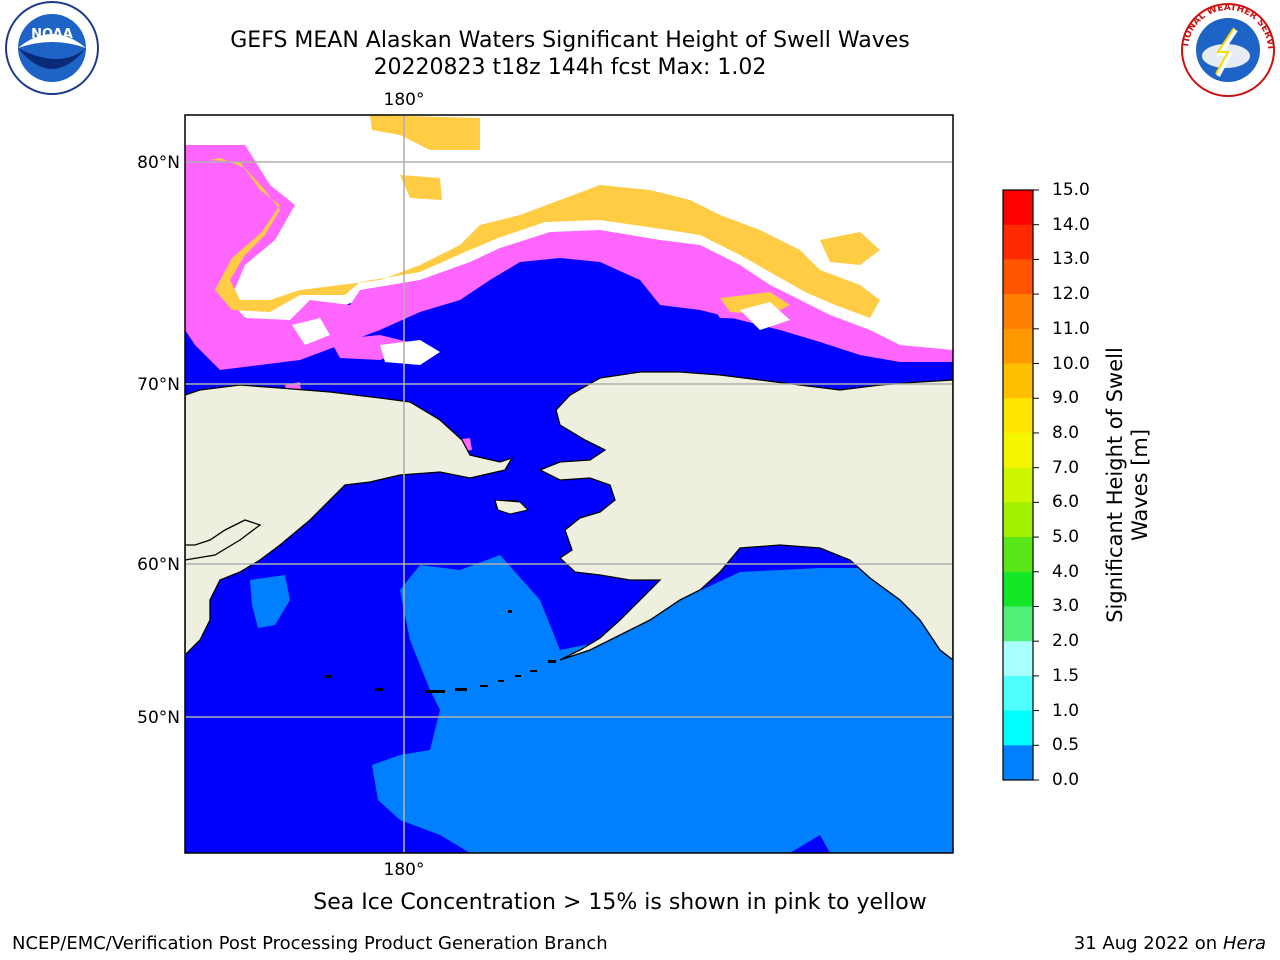 Image resolution: width=1280 pixels, height=960 pixels. I want to click on colorbar-tick-label: 2.0, so click(1066, 641).